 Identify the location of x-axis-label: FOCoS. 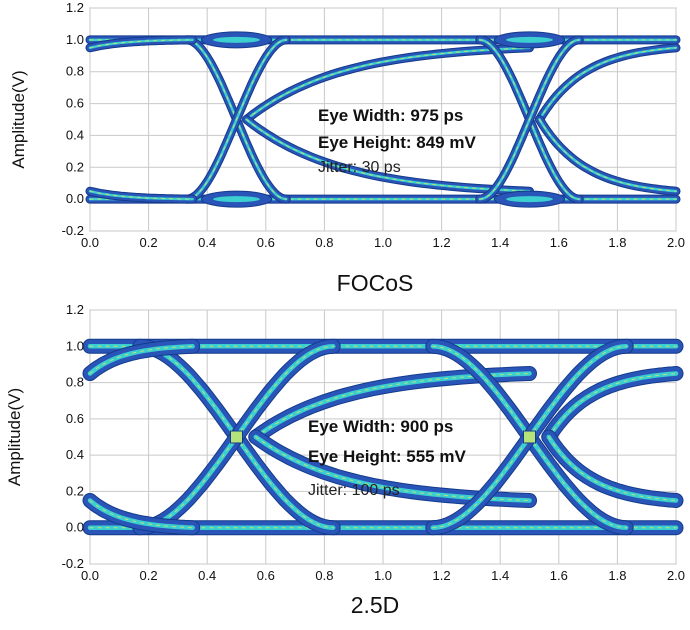
(375, 283).